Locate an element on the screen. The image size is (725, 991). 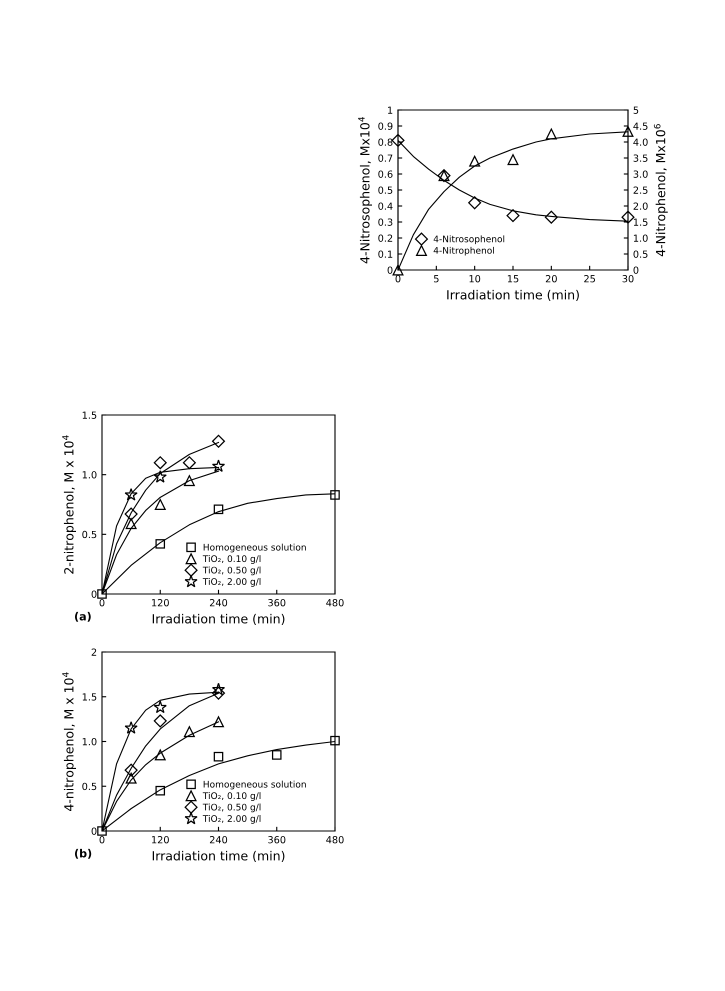
y-tick-label: 0.1 is located at coordinates (385, 254).